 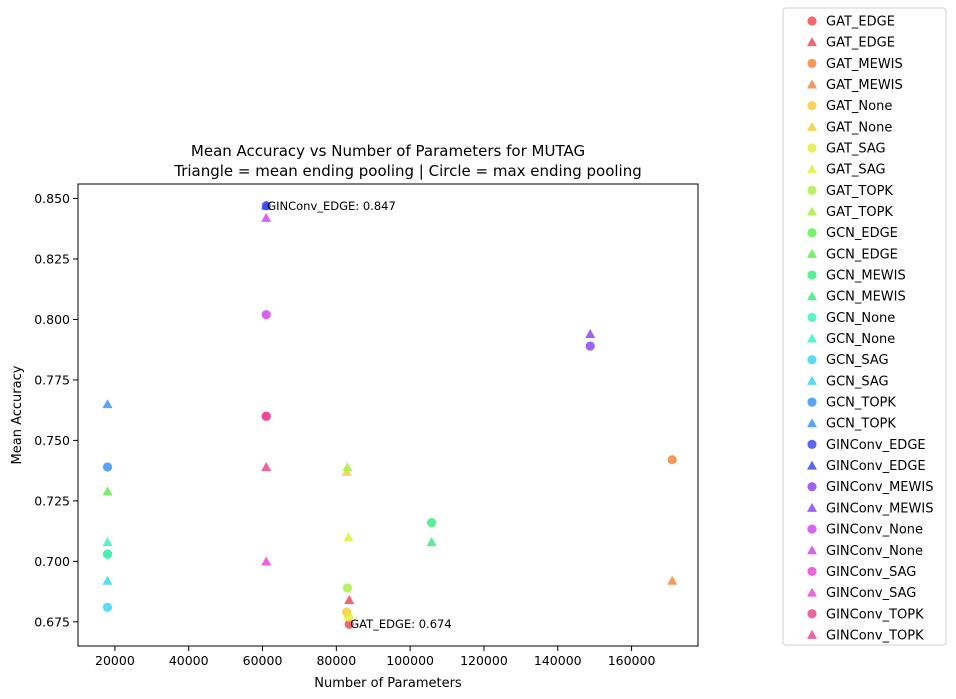 What do you see at coordinates (864, 85) in the screenshot?
I see `legend-entry: GAT_MEWIS` at bounding box center [864, 85].